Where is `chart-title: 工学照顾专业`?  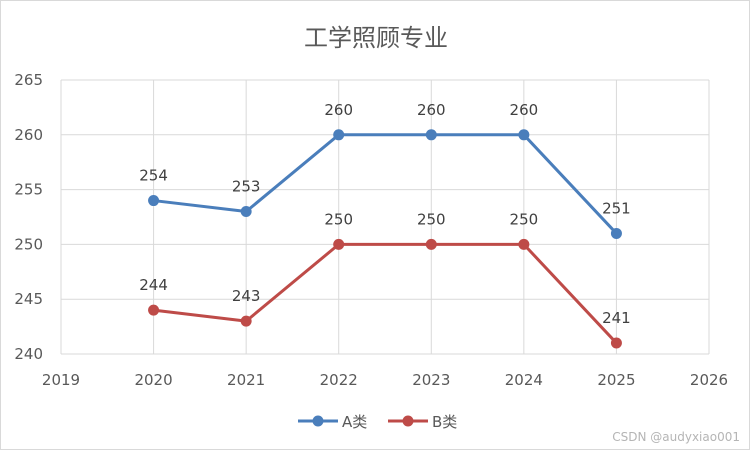
chart-title: 工学照顾专业 is located at coordinates (376, 38).